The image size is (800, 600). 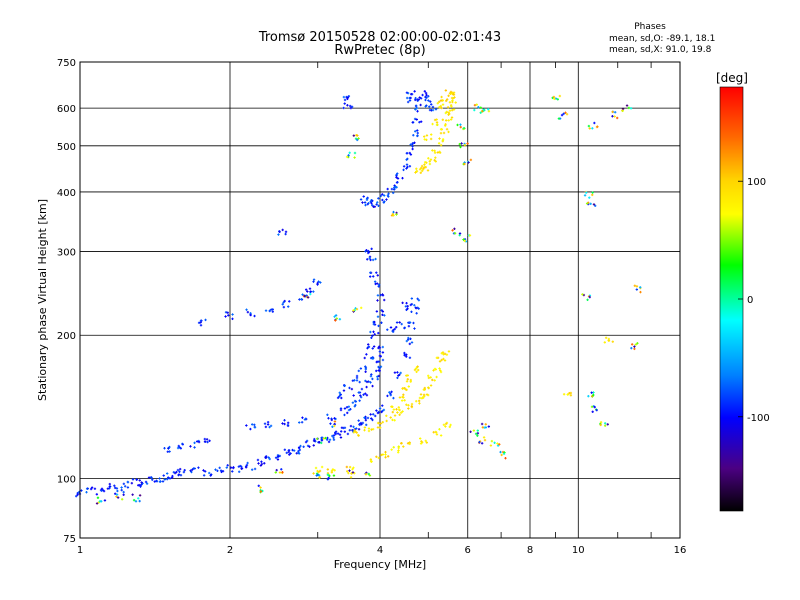 What do you see at coordinates (380, 564) in the screenshot?
I see `x-axis-label: Frequency [MHz]` at bounding box center [380, 564].